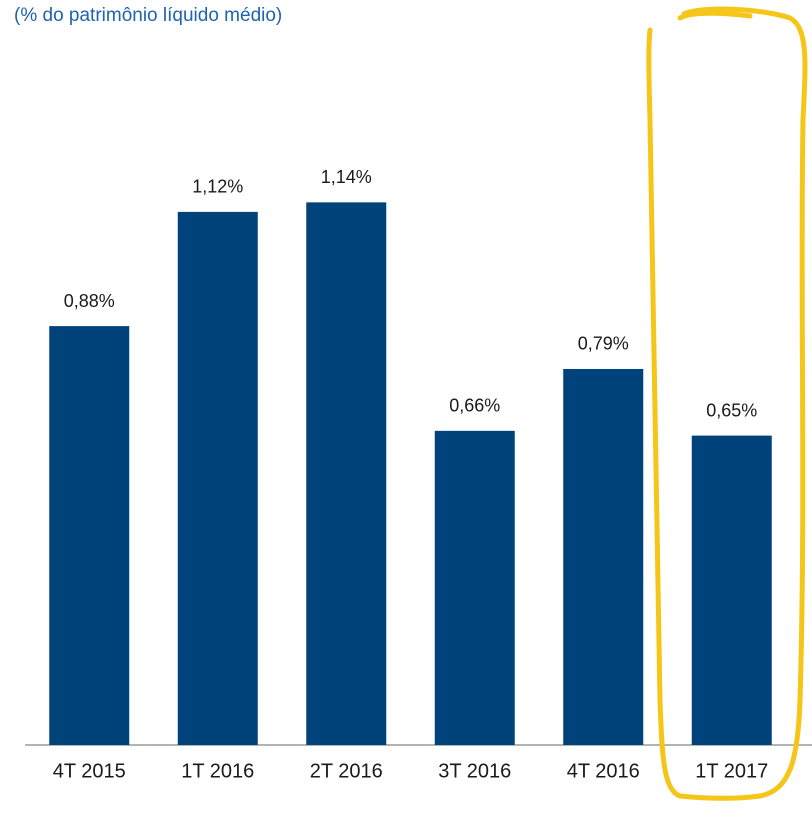  Describe the element at coordinates (731, 771) in the screenshot. I see `x-tick-label: 1T 2017` at that location.